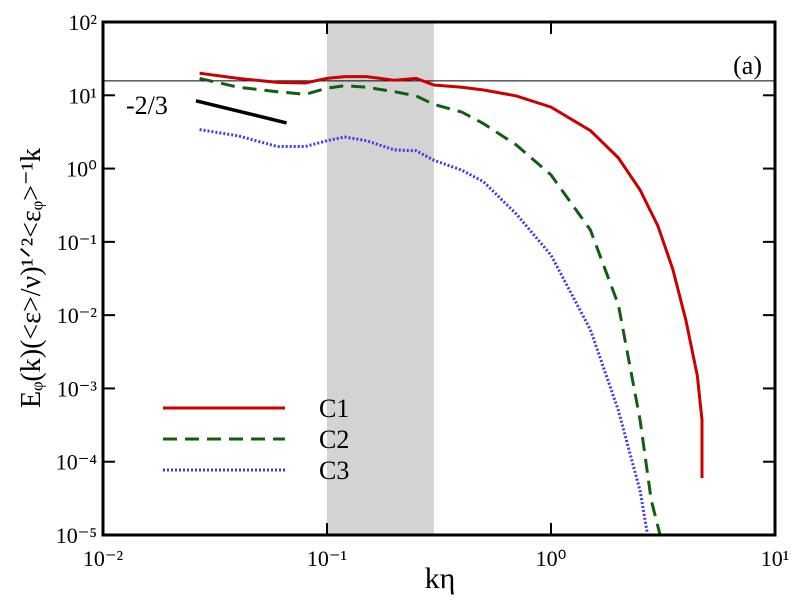 This screenshot has width=803, height=608. Describe the element at coordinates (380, 278) in the screenshot. I see `shaded-region` at that location.